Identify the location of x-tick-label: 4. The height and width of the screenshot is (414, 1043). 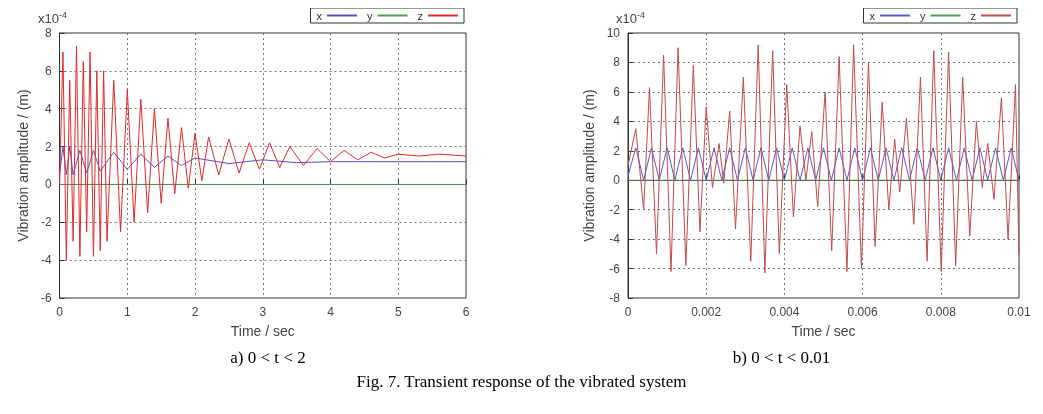
(331, 312).